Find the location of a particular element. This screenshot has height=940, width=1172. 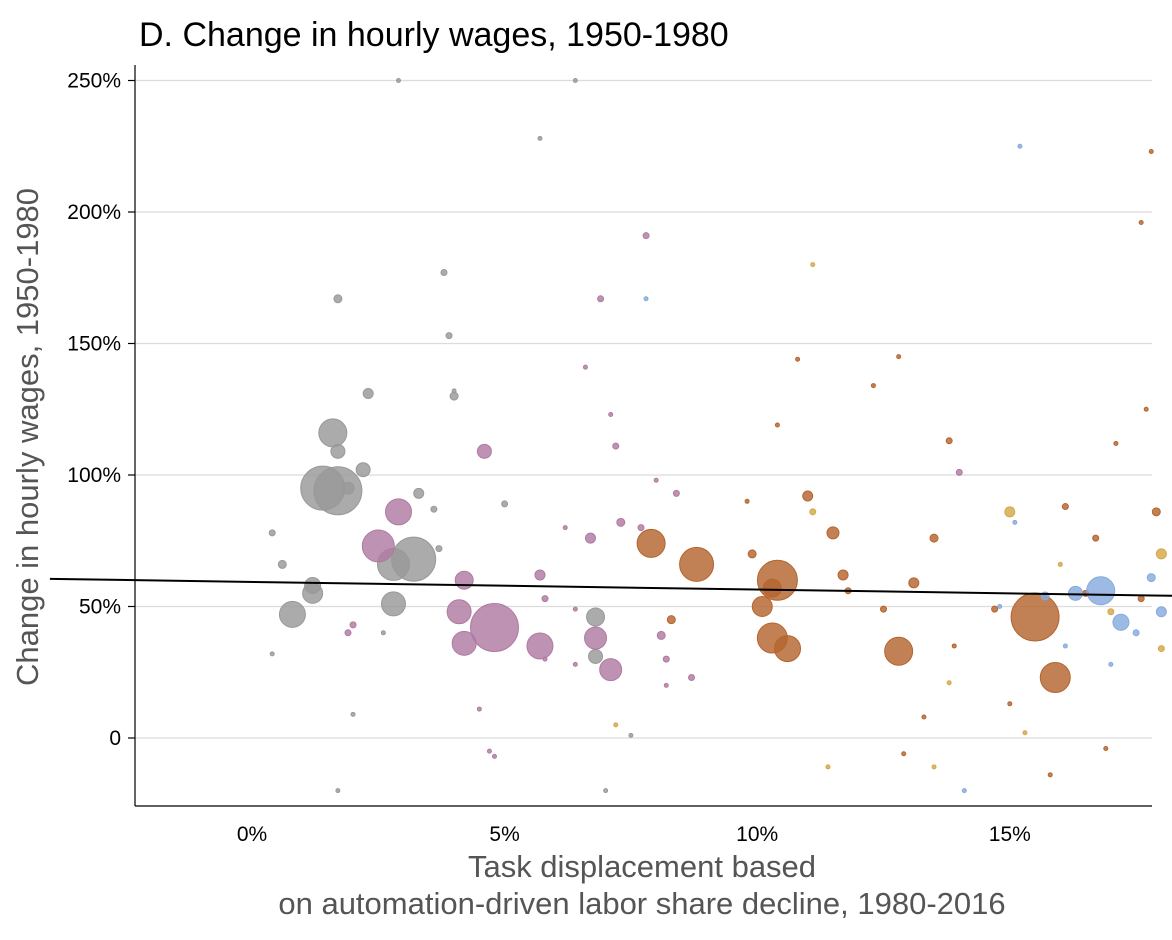

y-tick-label: 100% is located at coordinates (94, 475).